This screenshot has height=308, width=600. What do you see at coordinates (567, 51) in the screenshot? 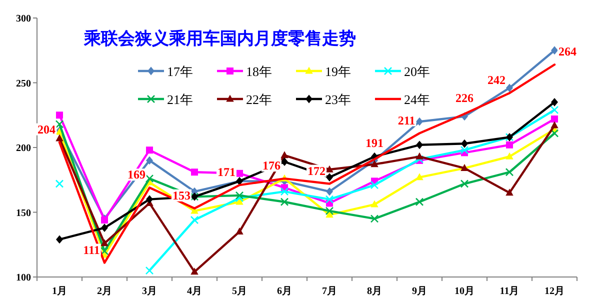
I see `data-label: 264` at bounding box center [567, 51].